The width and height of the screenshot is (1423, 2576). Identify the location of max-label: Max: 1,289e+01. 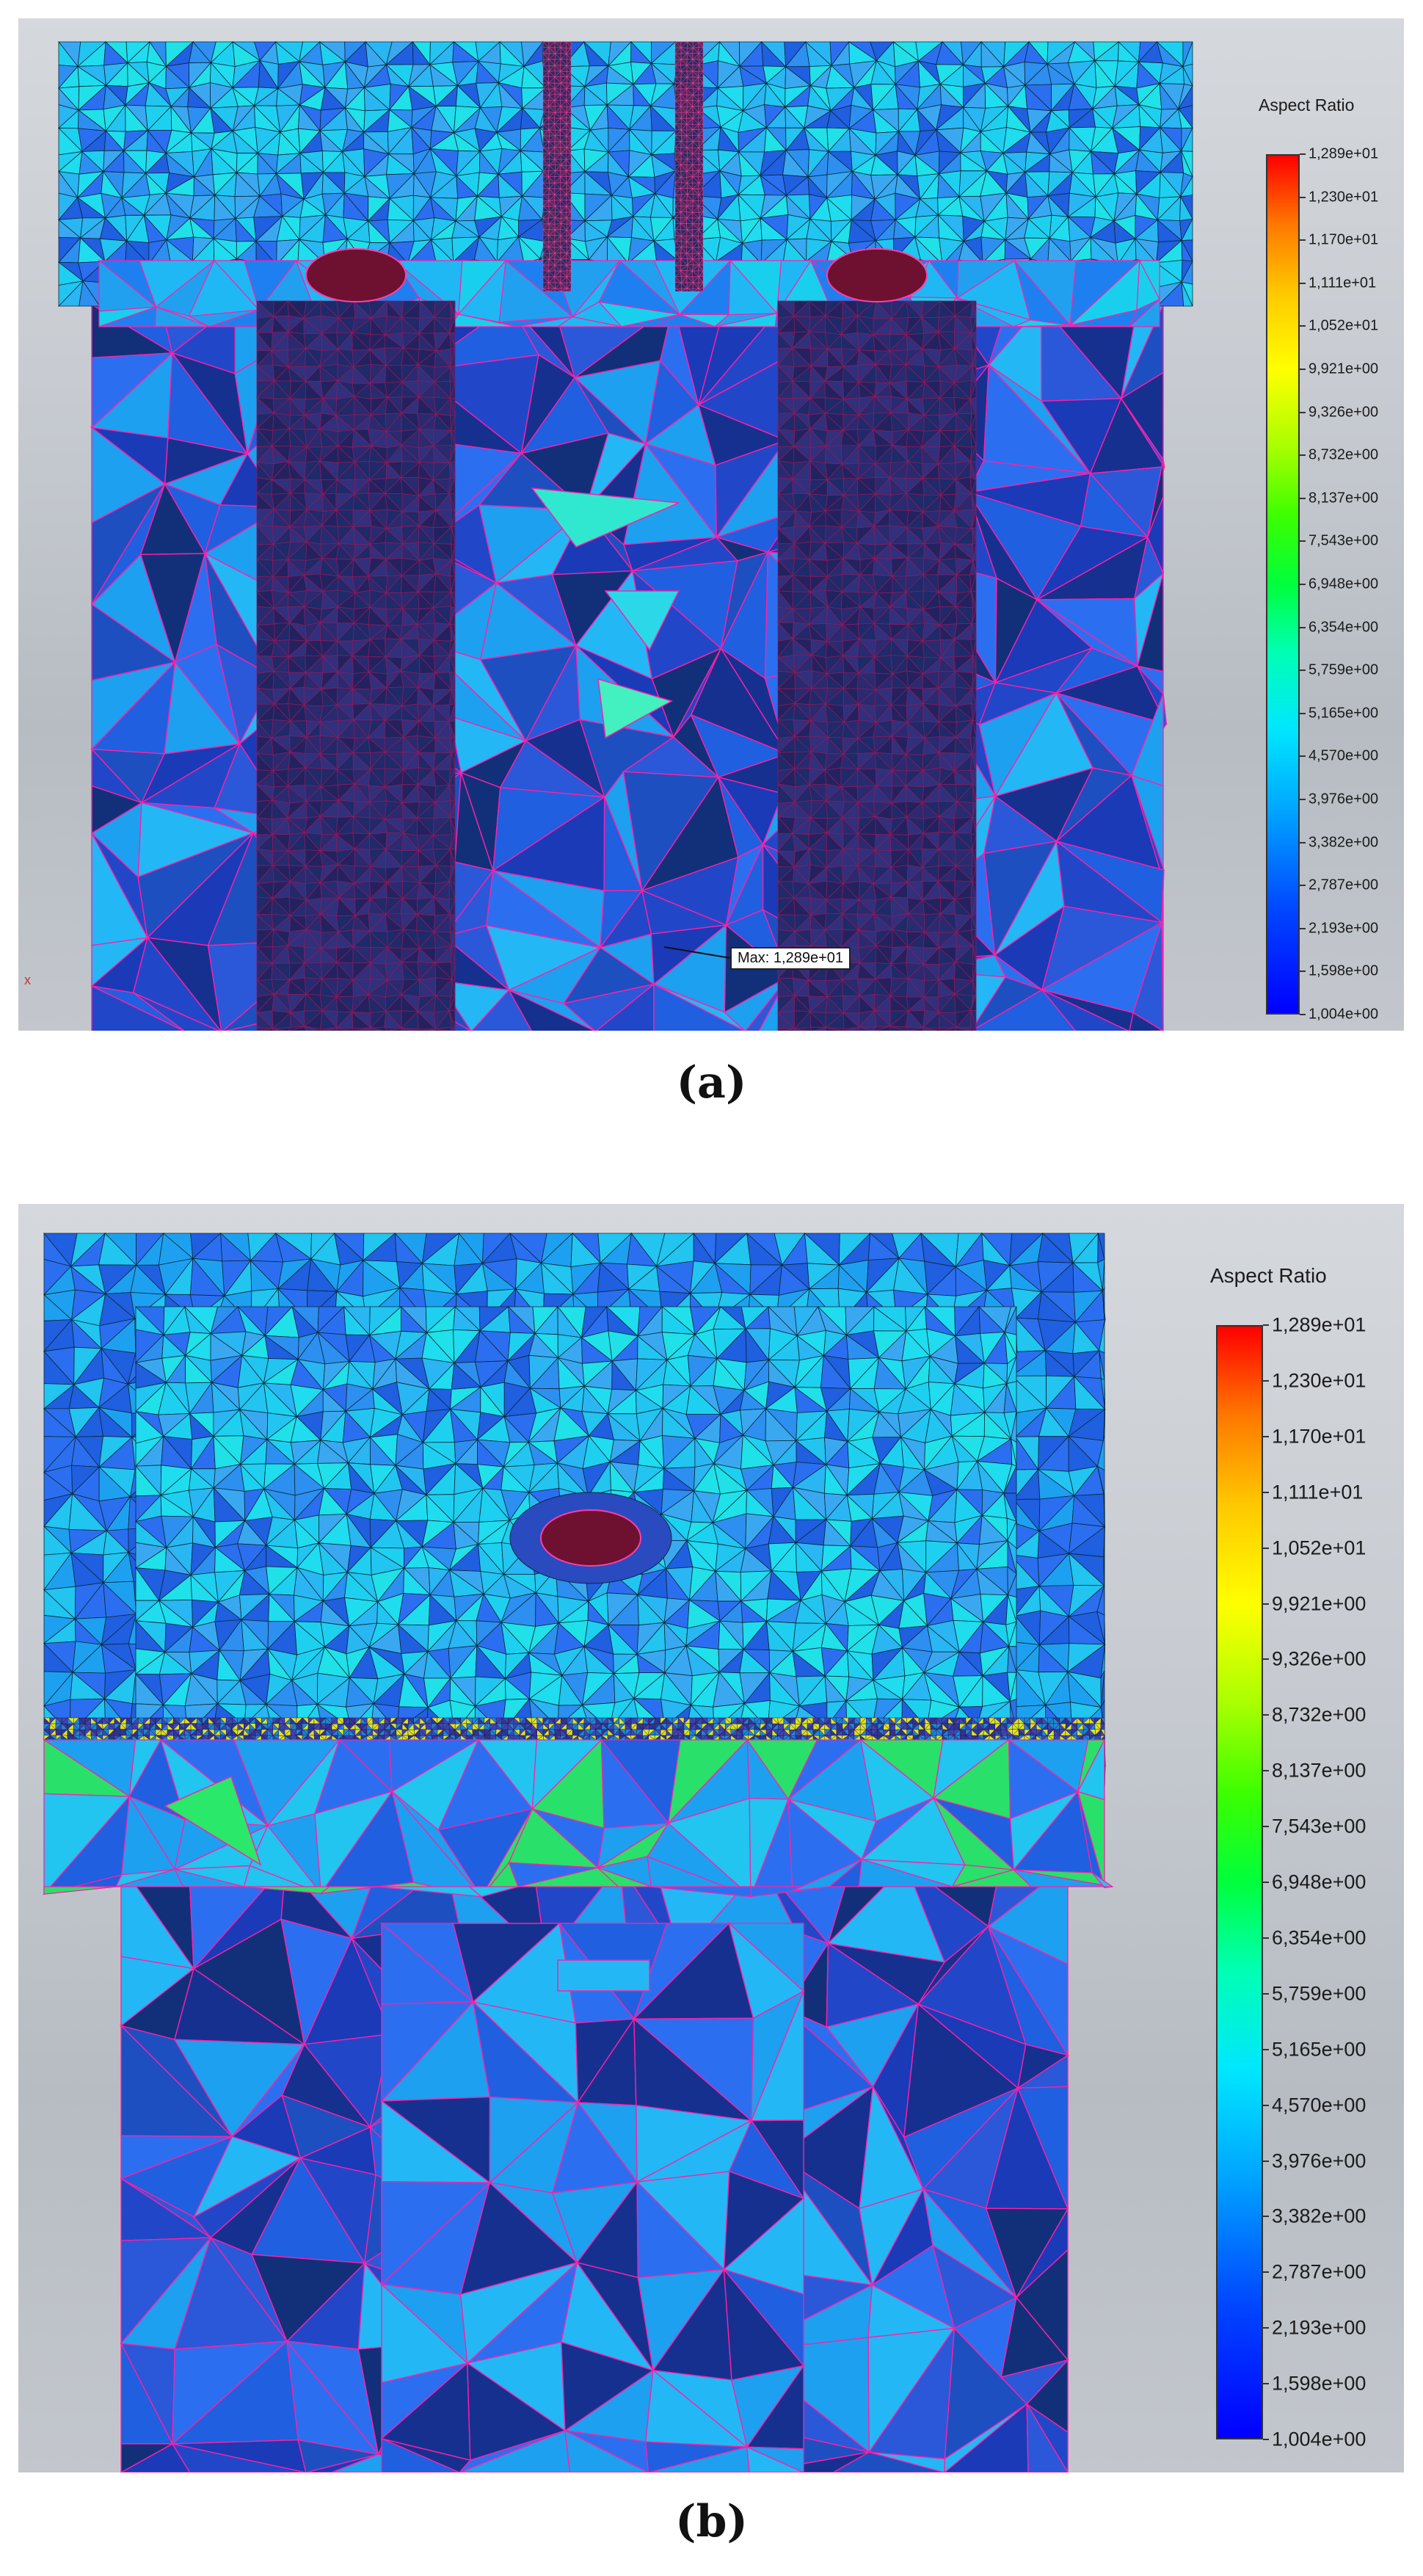
(790, 959).